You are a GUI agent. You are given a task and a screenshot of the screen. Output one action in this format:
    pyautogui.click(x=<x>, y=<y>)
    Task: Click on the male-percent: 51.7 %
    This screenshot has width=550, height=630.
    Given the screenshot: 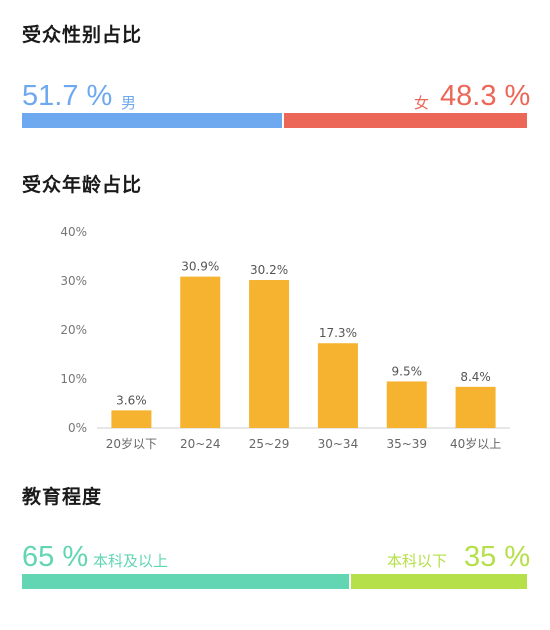 What is the action you would take?
    pyautogui.click(x=67, y=96)
    